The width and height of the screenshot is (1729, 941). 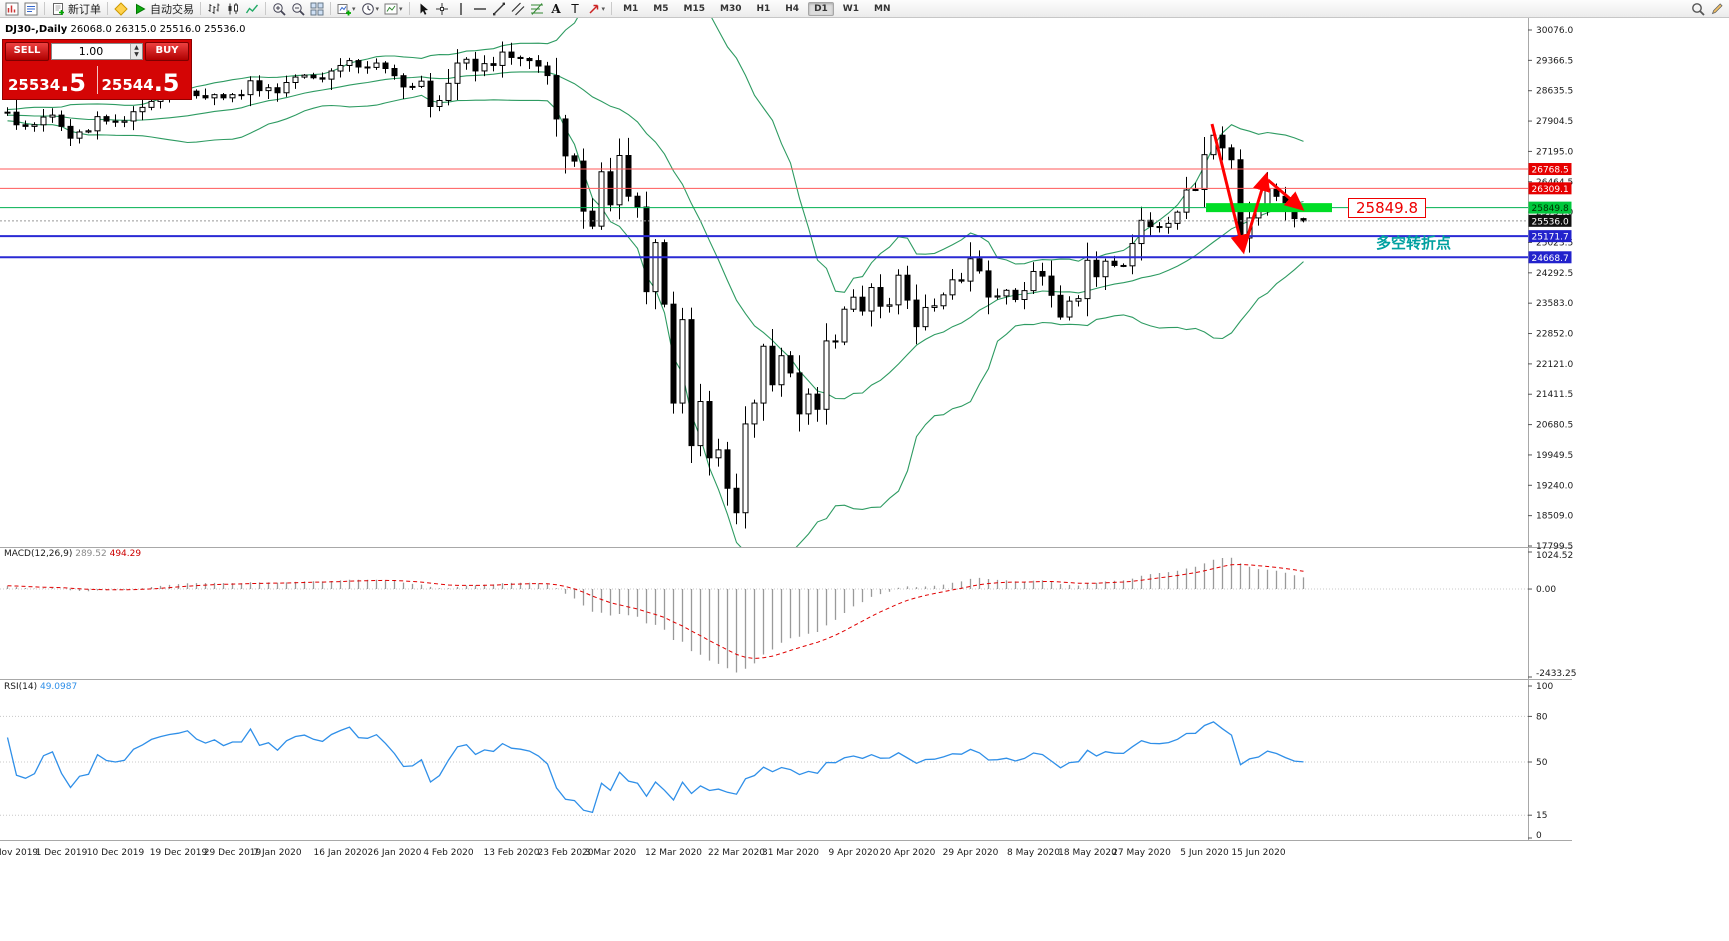 I want to click on timeframe-m5: M5, so click(x=661, y=8).